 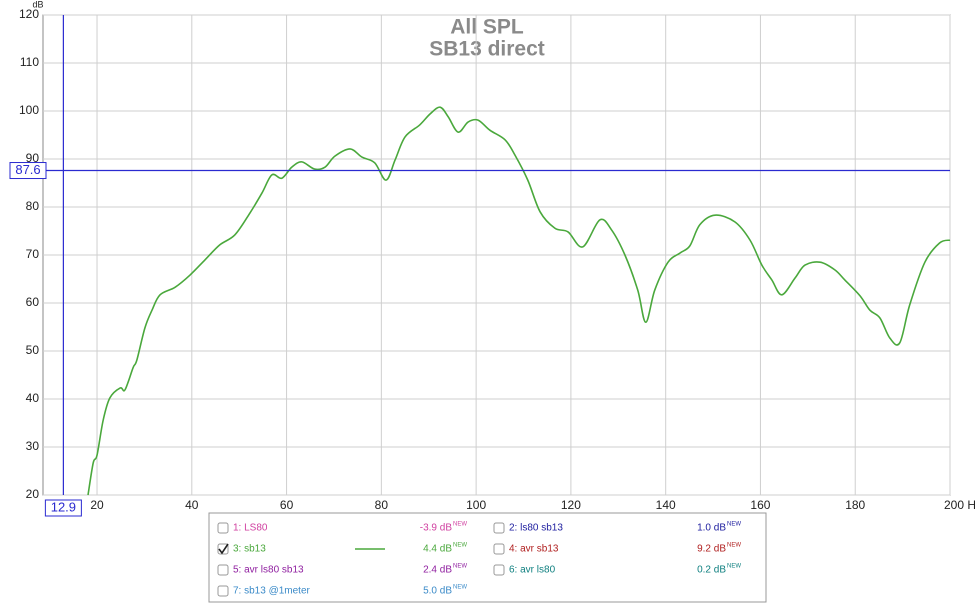 I want to click on x-tick-label: 20, so click(x=97, y=505).